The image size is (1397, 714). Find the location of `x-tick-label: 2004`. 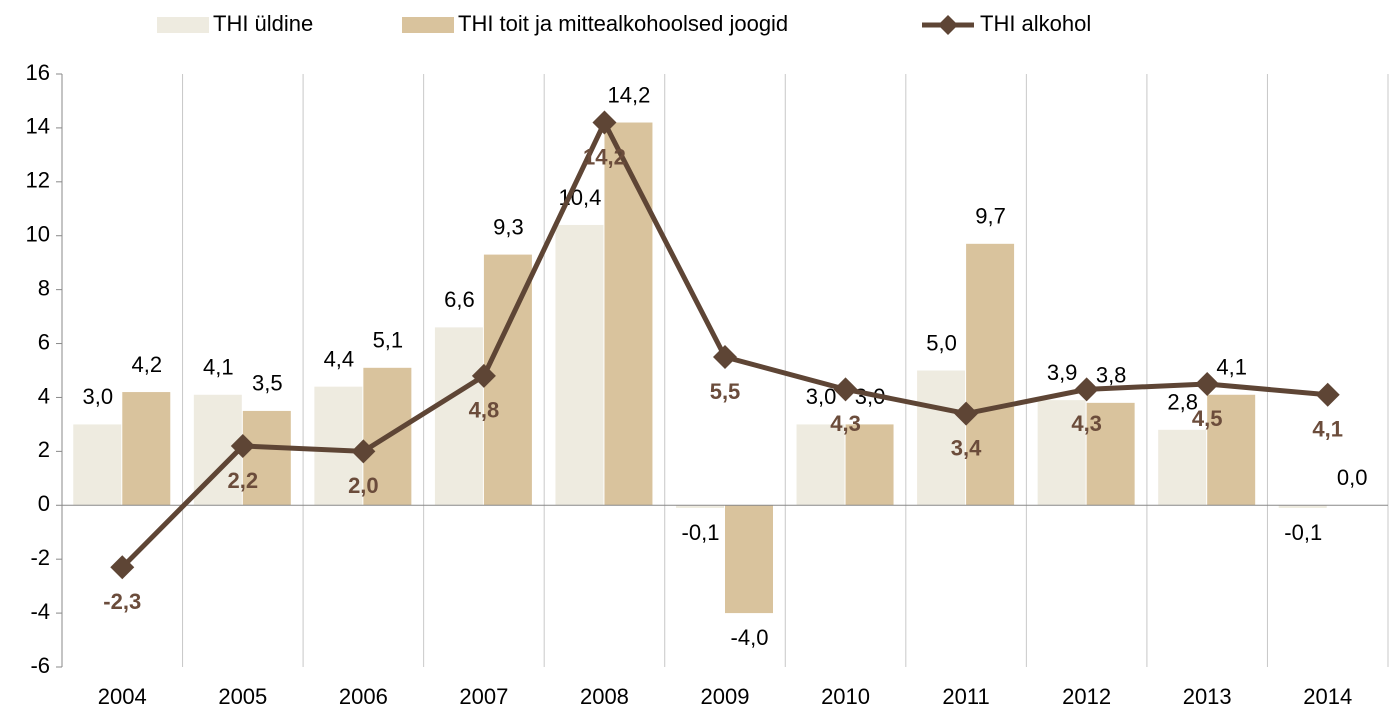

x-tick-label: 2004 is located at coordinates (122, 696).